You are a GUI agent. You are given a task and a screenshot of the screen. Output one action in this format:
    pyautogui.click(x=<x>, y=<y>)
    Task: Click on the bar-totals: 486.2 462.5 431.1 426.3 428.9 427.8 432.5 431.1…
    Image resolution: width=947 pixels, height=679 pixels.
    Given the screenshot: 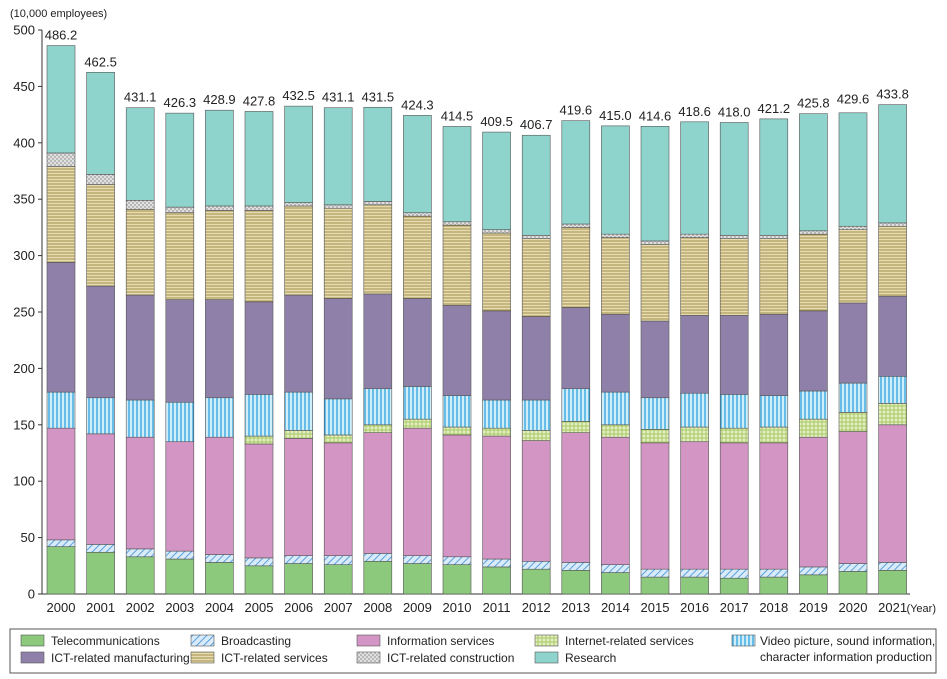 What is the action you would take?
    pyautogui.click(x=477, y=80)
    